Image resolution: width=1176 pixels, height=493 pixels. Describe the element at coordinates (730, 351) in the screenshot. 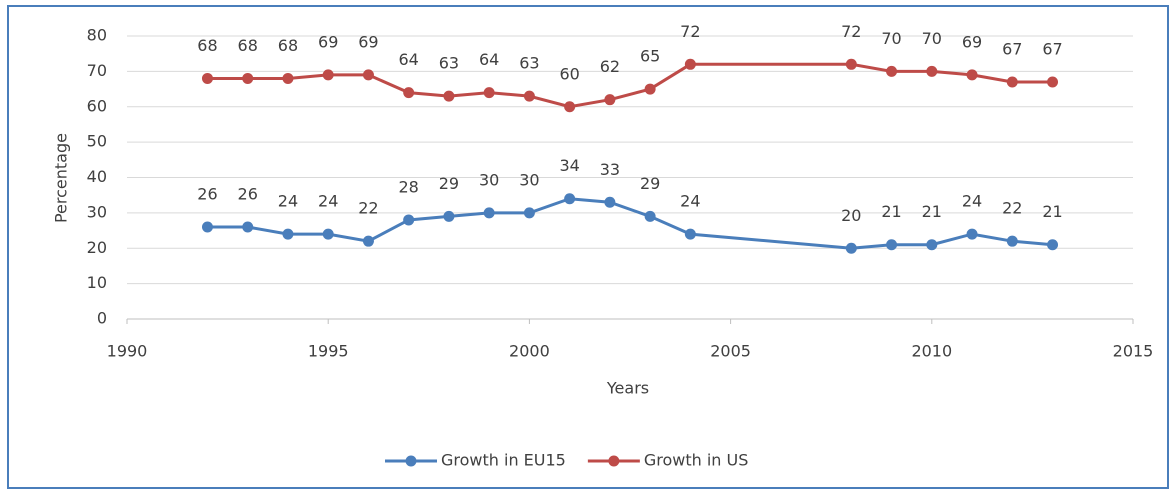

I see `x-tick-label: 2005` at that location.